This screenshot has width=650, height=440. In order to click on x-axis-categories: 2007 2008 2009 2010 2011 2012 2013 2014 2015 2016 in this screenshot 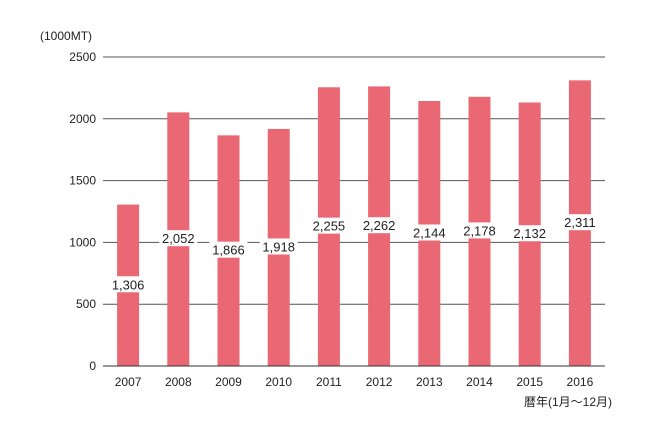, I will do `click(354, 382)`.